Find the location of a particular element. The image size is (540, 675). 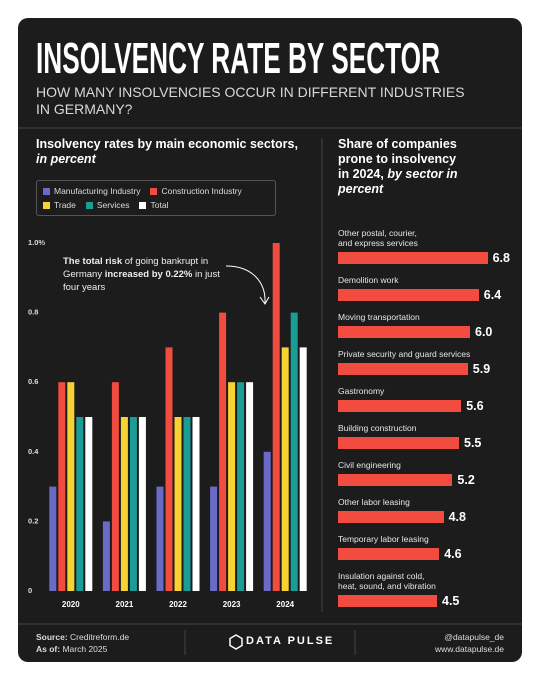

brand: DATA PULSE is located at coordinates (290, 641).